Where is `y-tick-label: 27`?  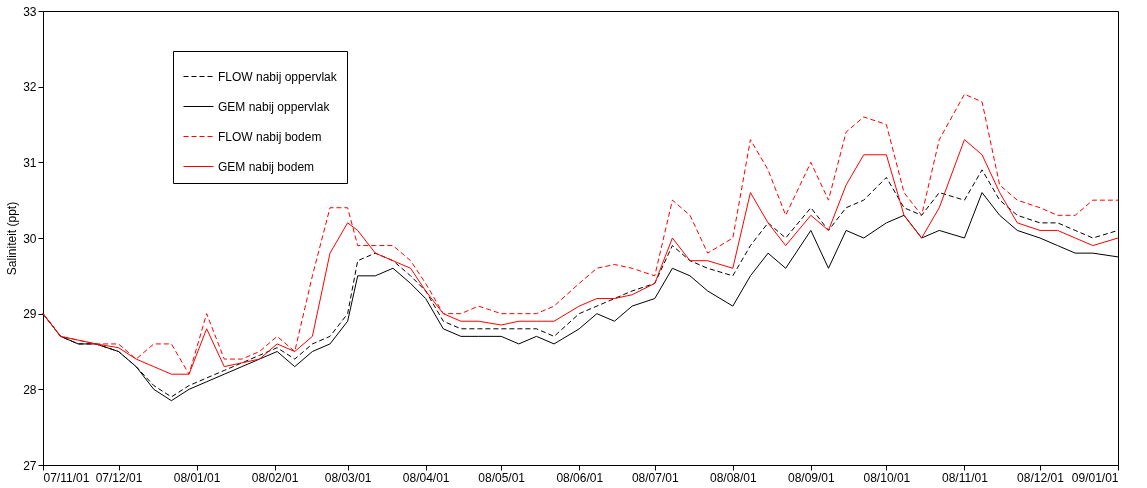
y-tick-label: 27 is located at coordinates (30, 465).